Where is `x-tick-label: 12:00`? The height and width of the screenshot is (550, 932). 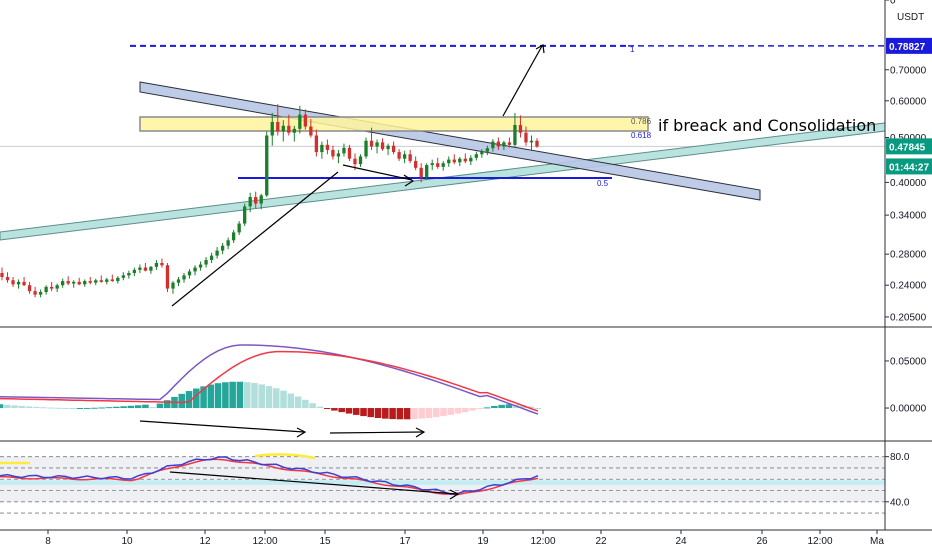
x-tick-label: 12:00 is located at coordinates (542, 541).